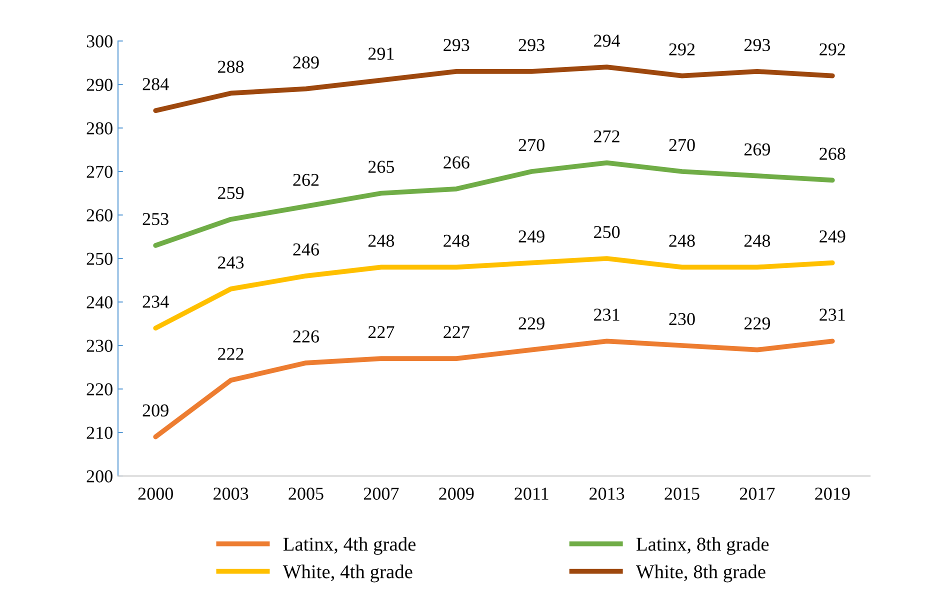  I want to click on x-tick-label: 2005, so click(306, 494).